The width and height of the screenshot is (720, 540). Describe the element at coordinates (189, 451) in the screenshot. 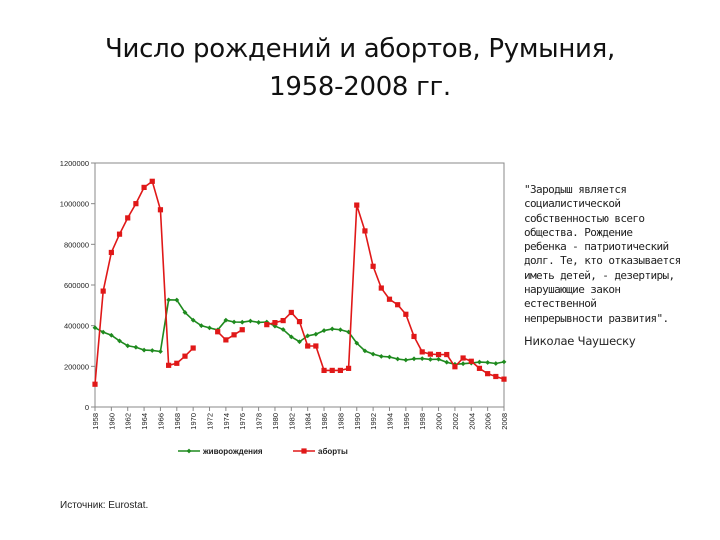

I see `legend-marker-diamond` at that location.